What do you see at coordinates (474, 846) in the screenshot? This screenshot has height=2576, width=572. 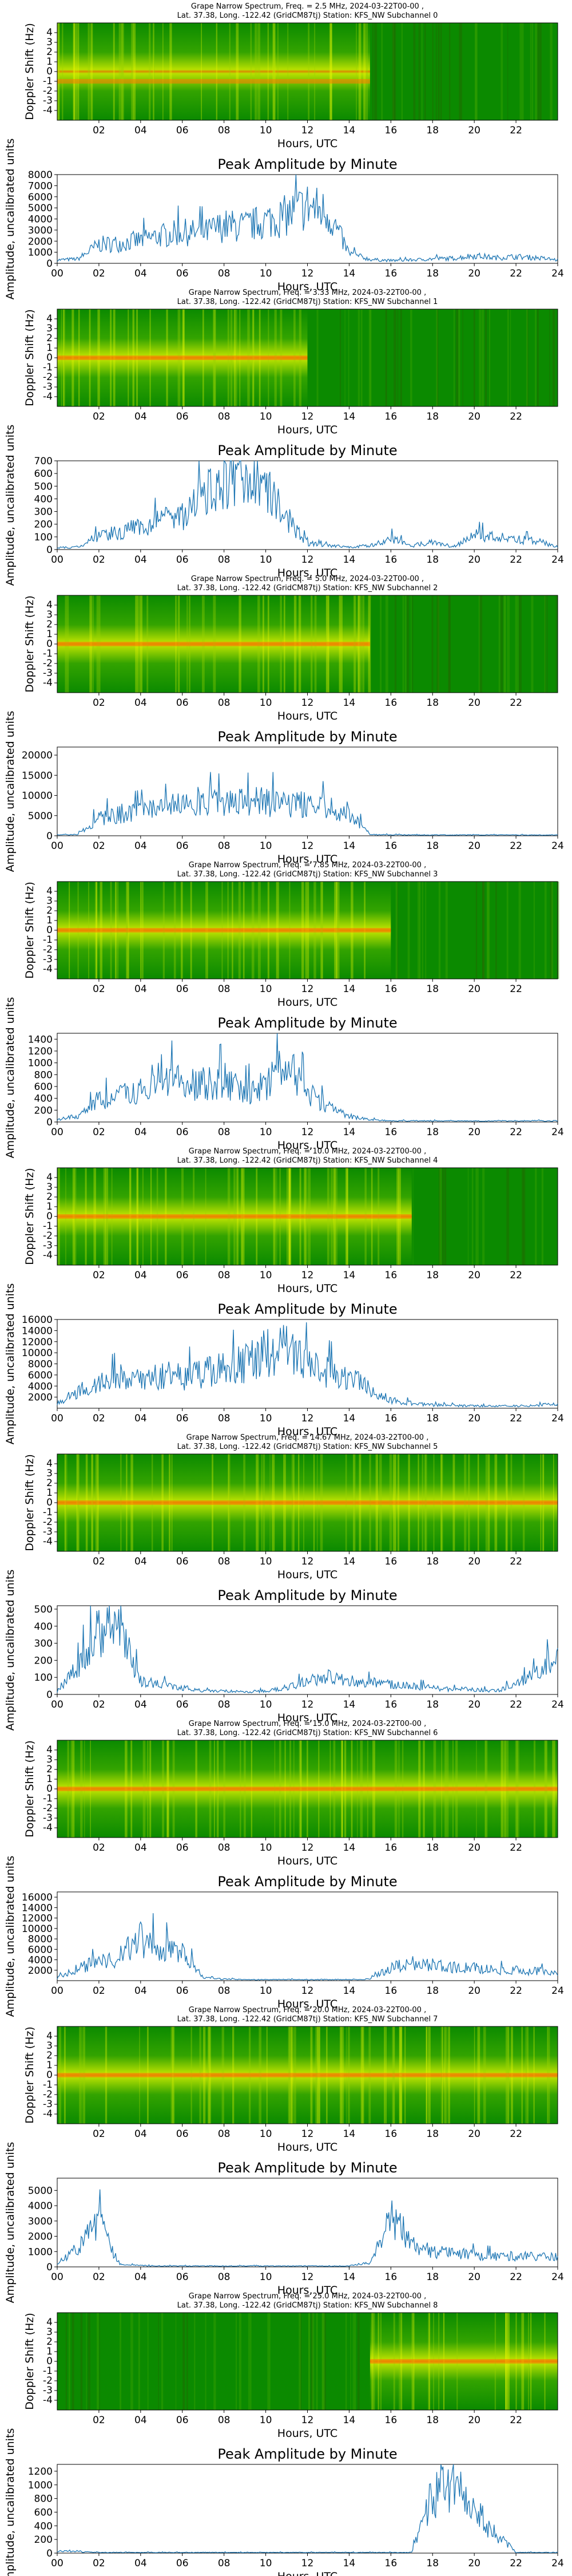 I see `amplitude-x-tick-label: 20` at bounding box center [474, 846].